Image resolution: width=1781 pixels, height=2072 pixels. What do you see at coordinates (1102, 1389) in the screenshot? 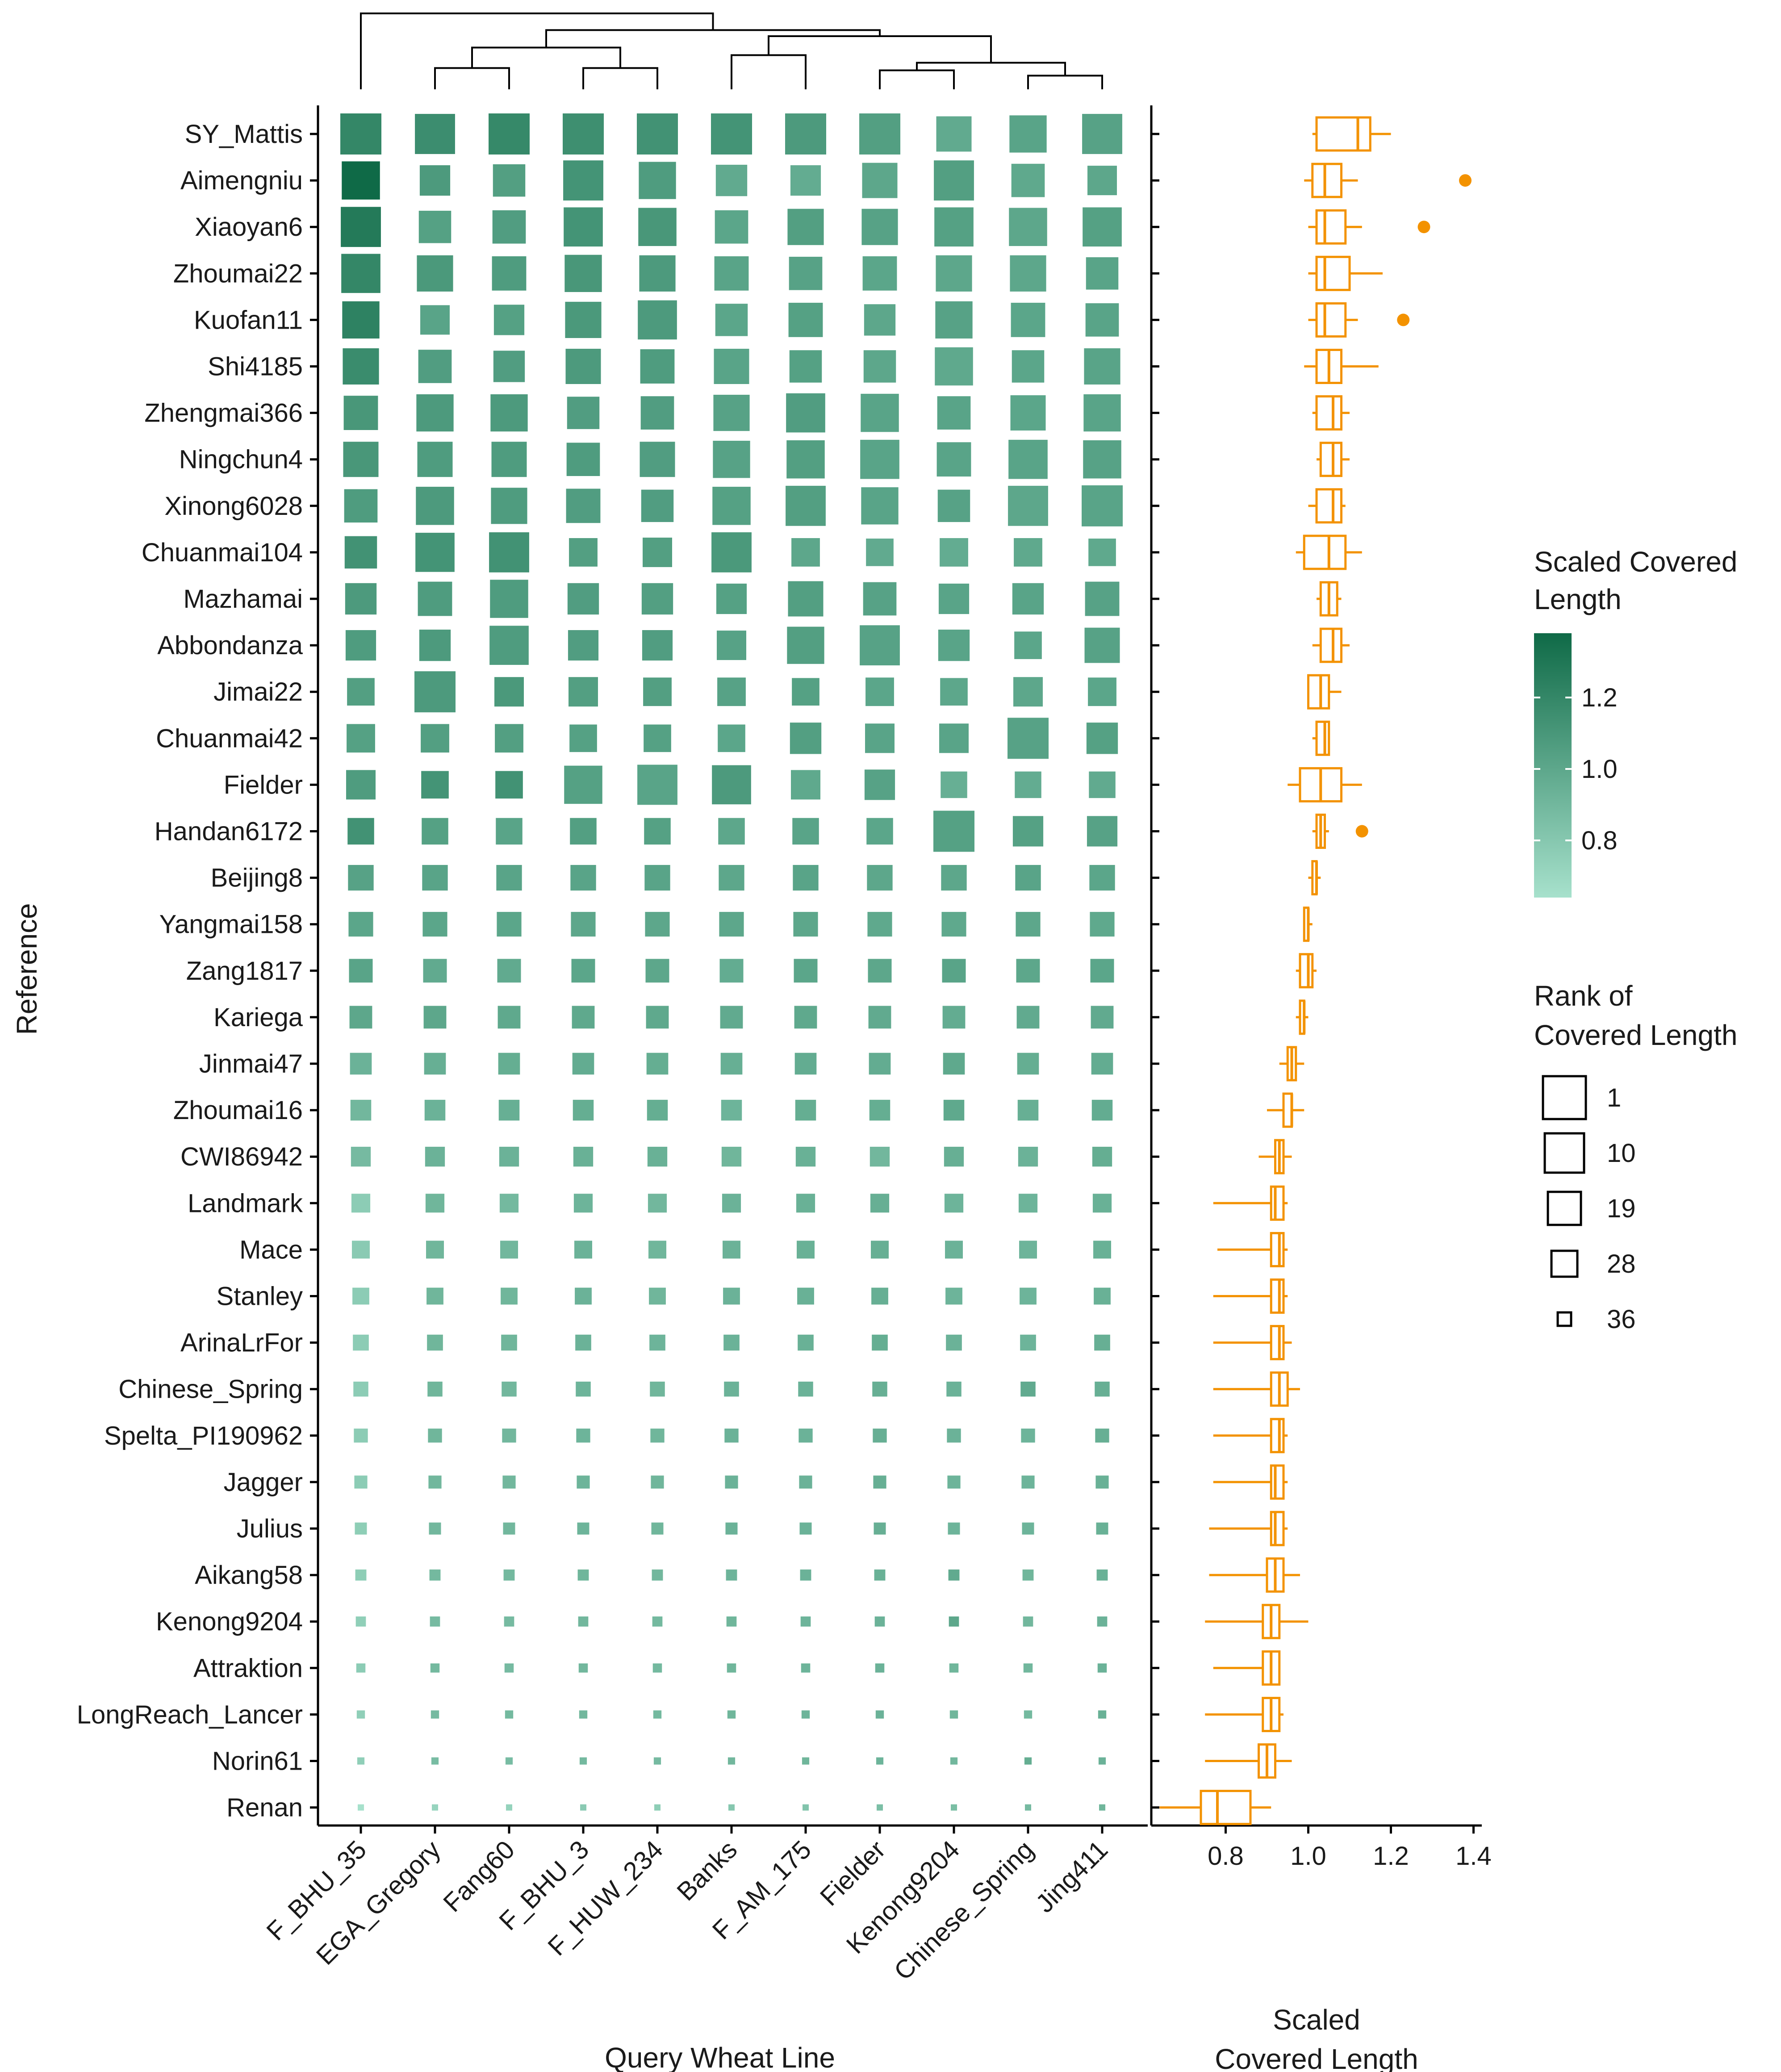
I see `cell-chinese-spring-jing411` at bounding box center [1102, 1389].